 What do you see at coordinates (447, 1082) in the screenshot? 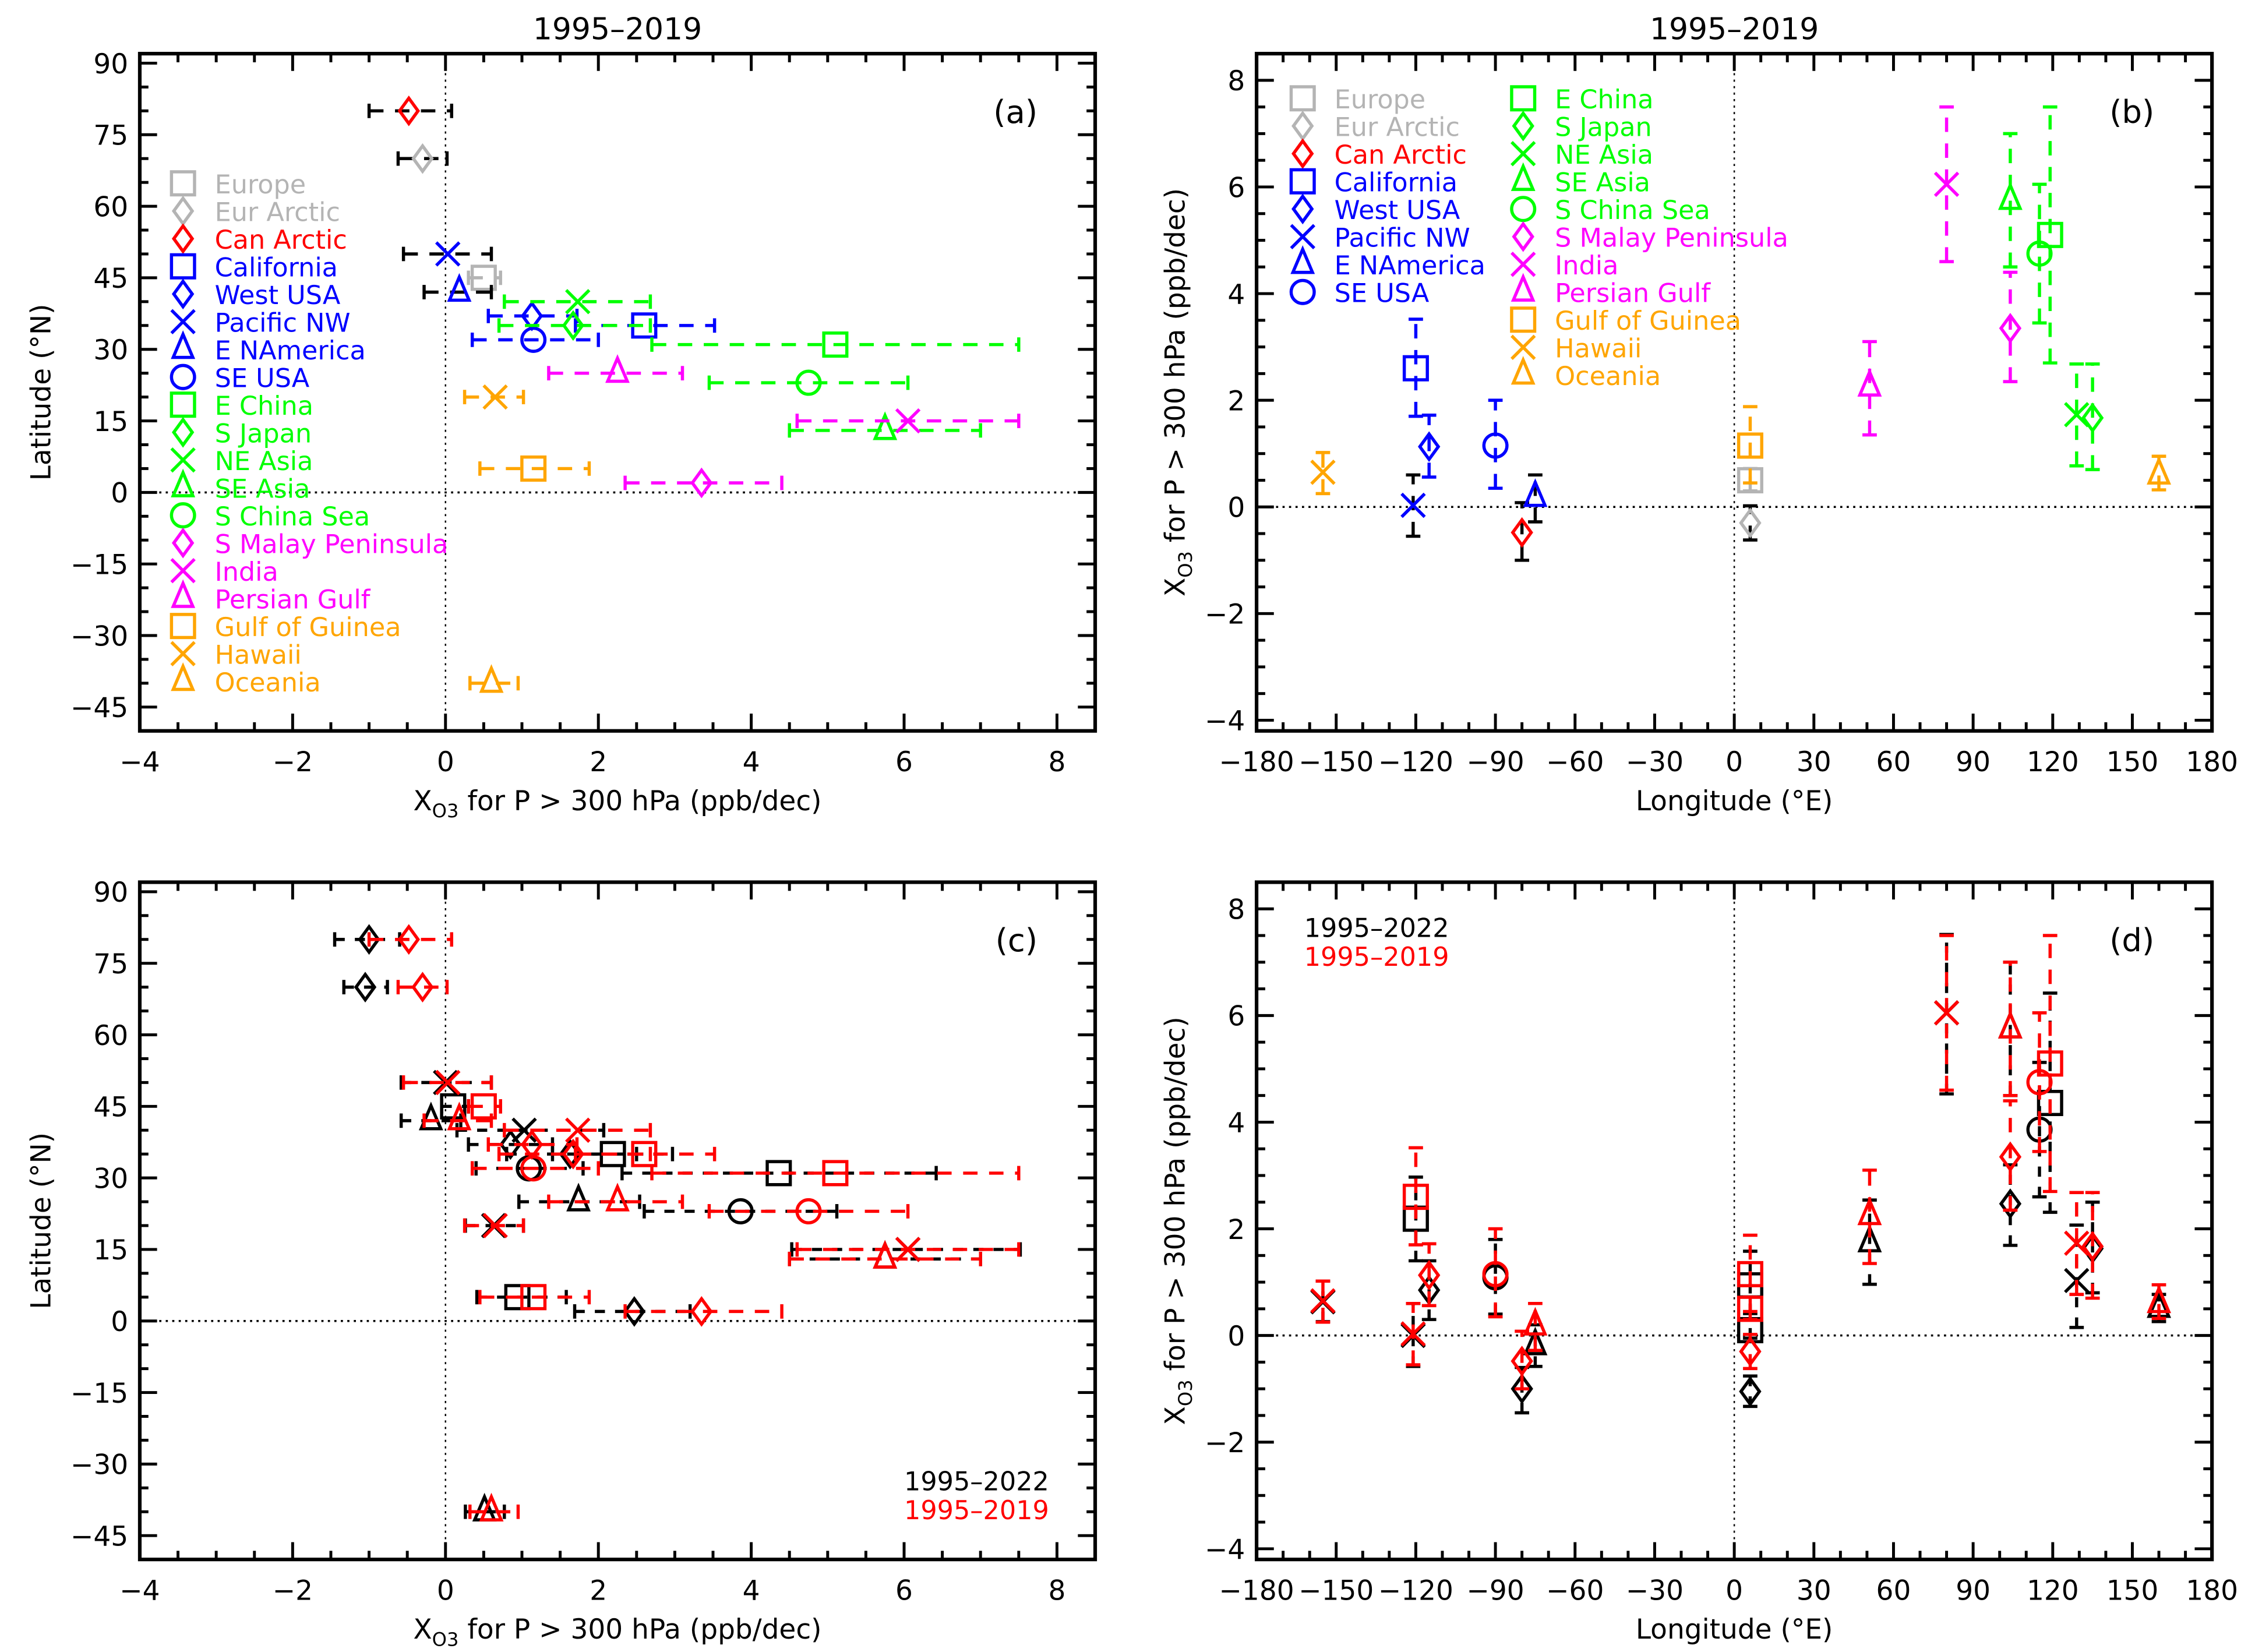
I see `point-pacific-nw-t19` at bounding box center [447, 1082].